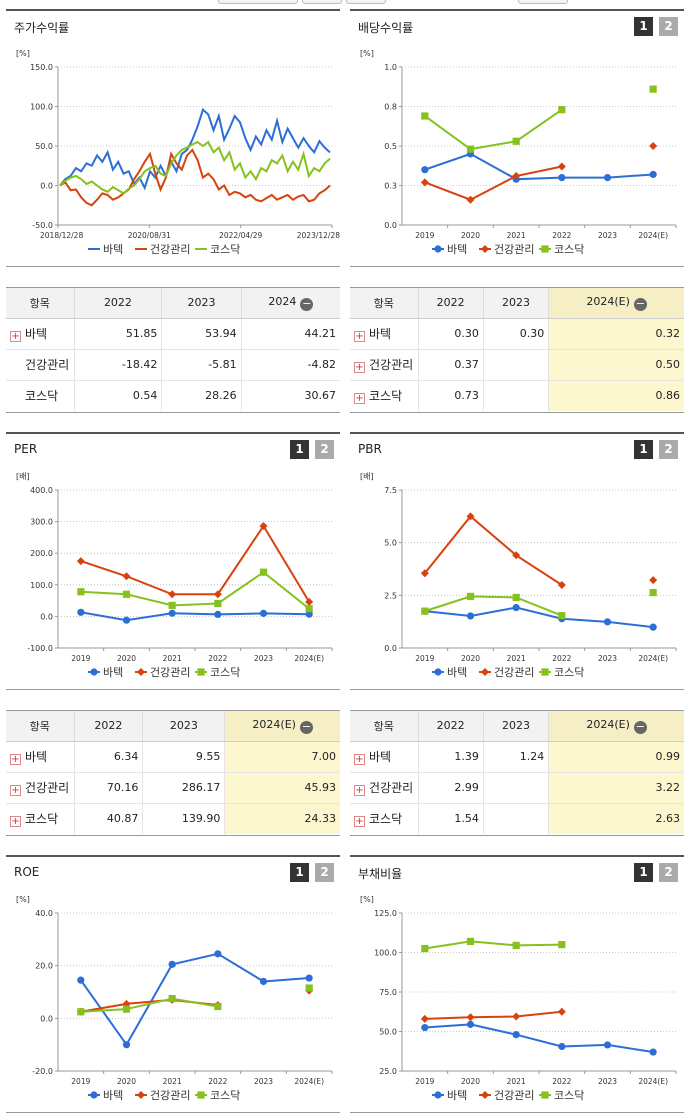  Describe the element at coordinates (173, 365) in the screenshot. I see `table-row: 건강관리 -18.42 -5.81 -4.82` at that location.